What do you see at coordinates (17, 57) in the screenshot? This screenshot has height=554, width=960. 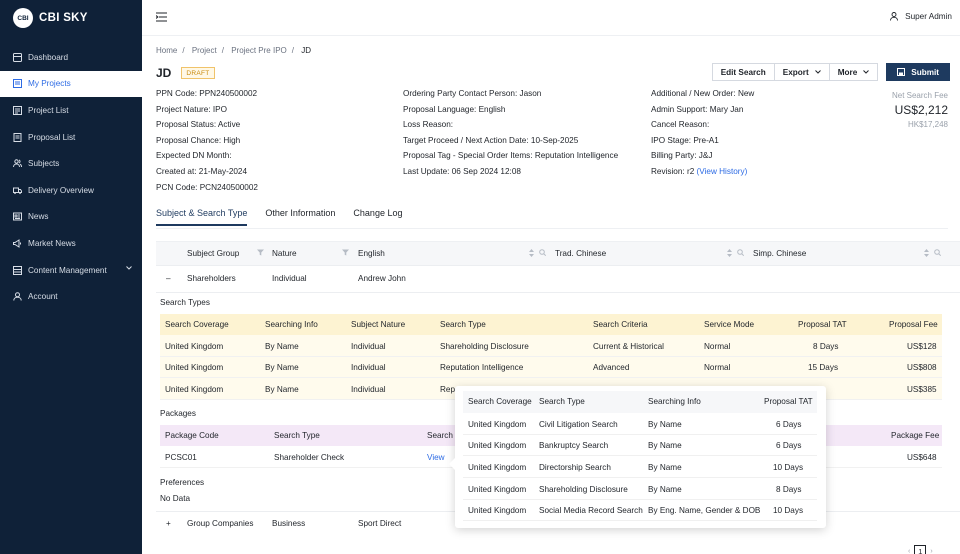 I see `grid-icon` at bounding box center [17, 57].